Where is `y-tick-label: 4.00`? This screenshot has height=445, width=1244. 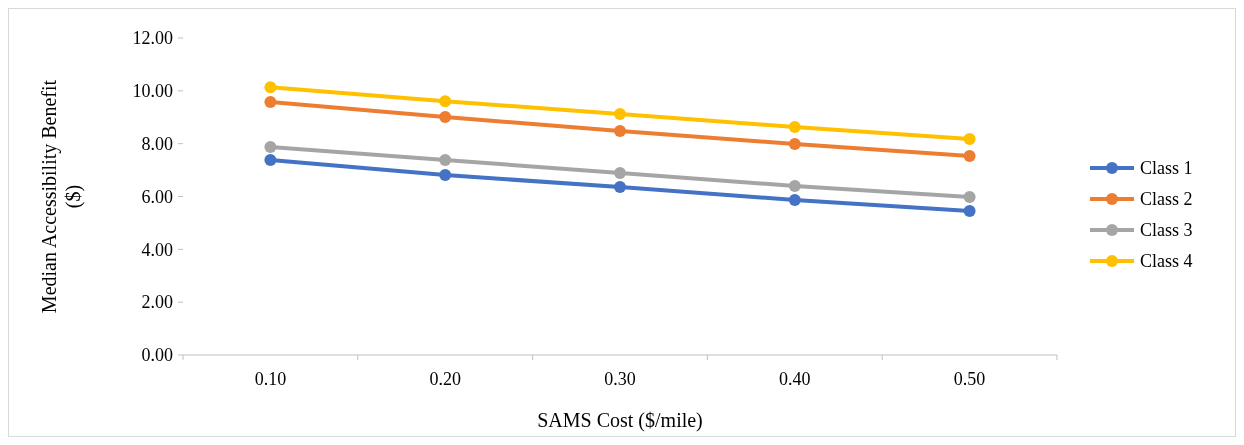 y-tick-label: 4.00 is located at coordinates (157, 249).